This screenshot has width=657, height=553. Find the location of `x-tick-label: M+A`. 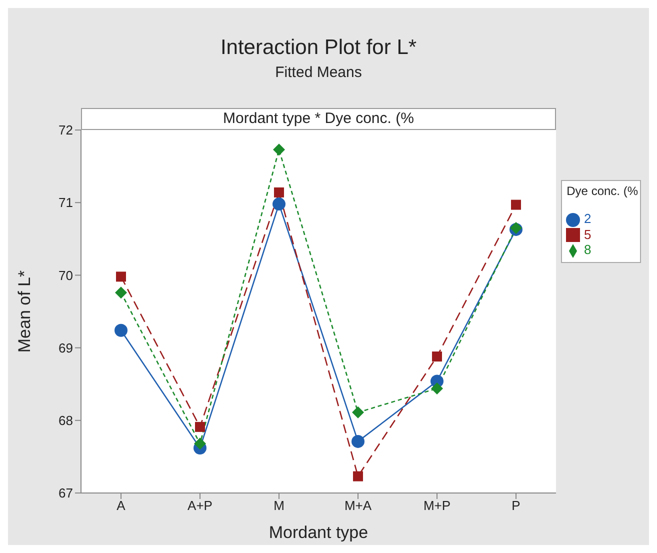

x-tick-label: M+A is located at coordinates (358, 506).